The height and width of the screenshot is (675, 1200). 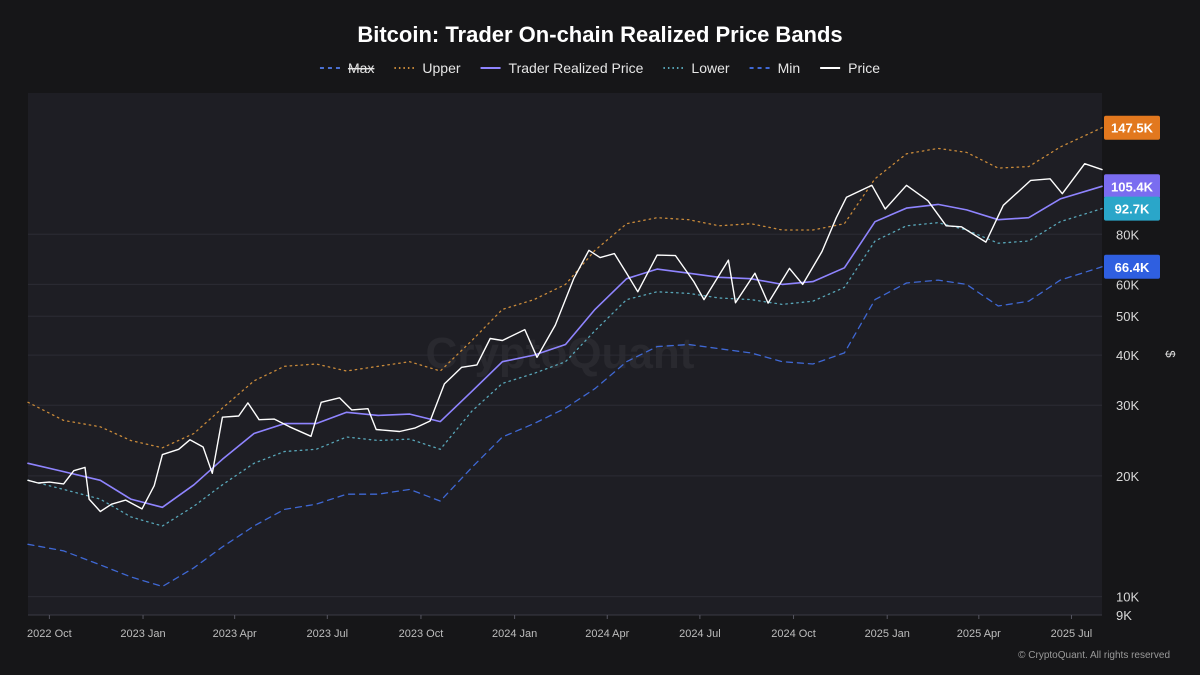 I want to click on x-tick-label: 2024 Jan, so click(x=514, y=634).